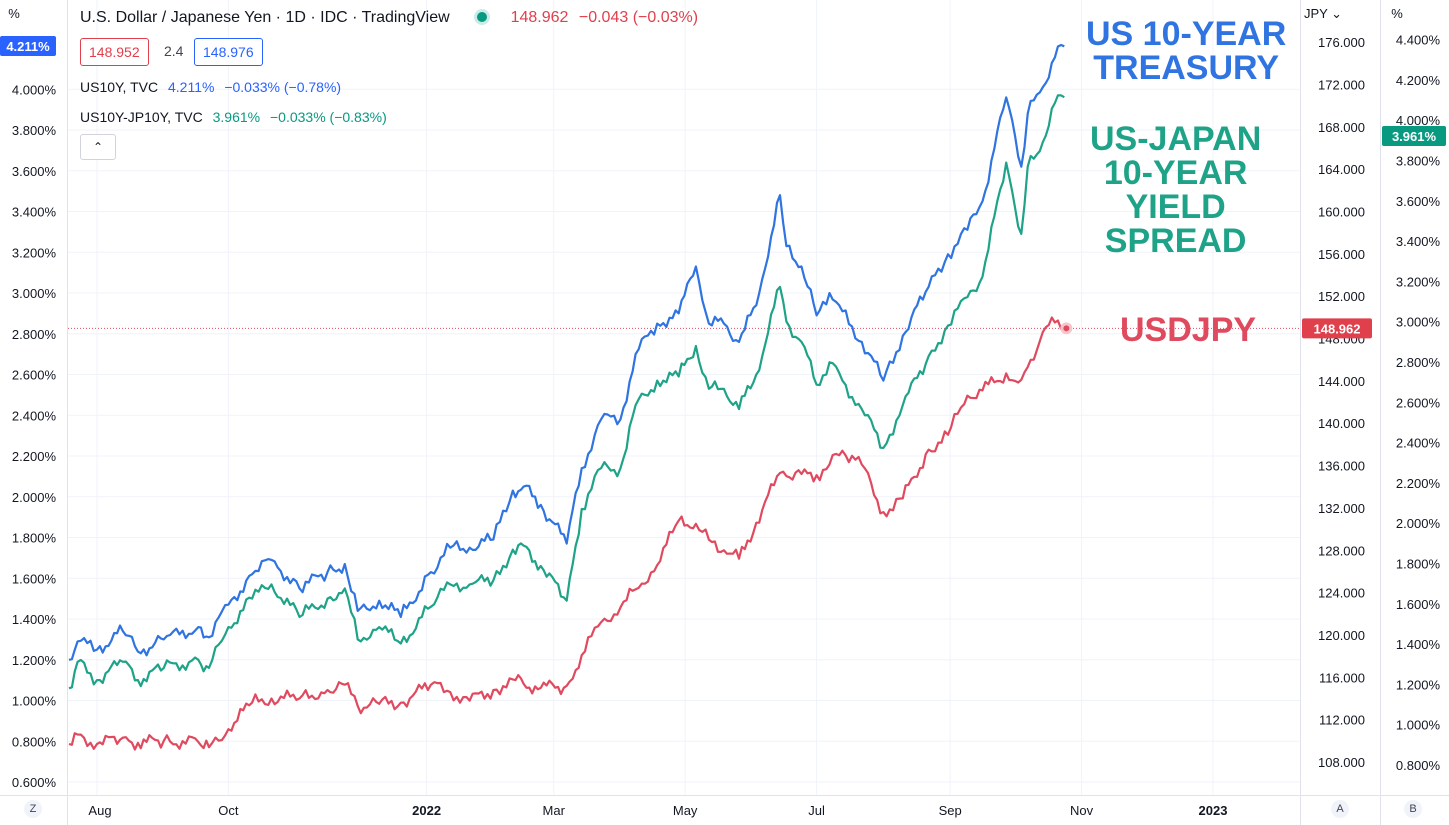  Describe the element at coordinates (1341, 550) in the screenshot. I see `mid-axis-tick: 128.000` at that location.